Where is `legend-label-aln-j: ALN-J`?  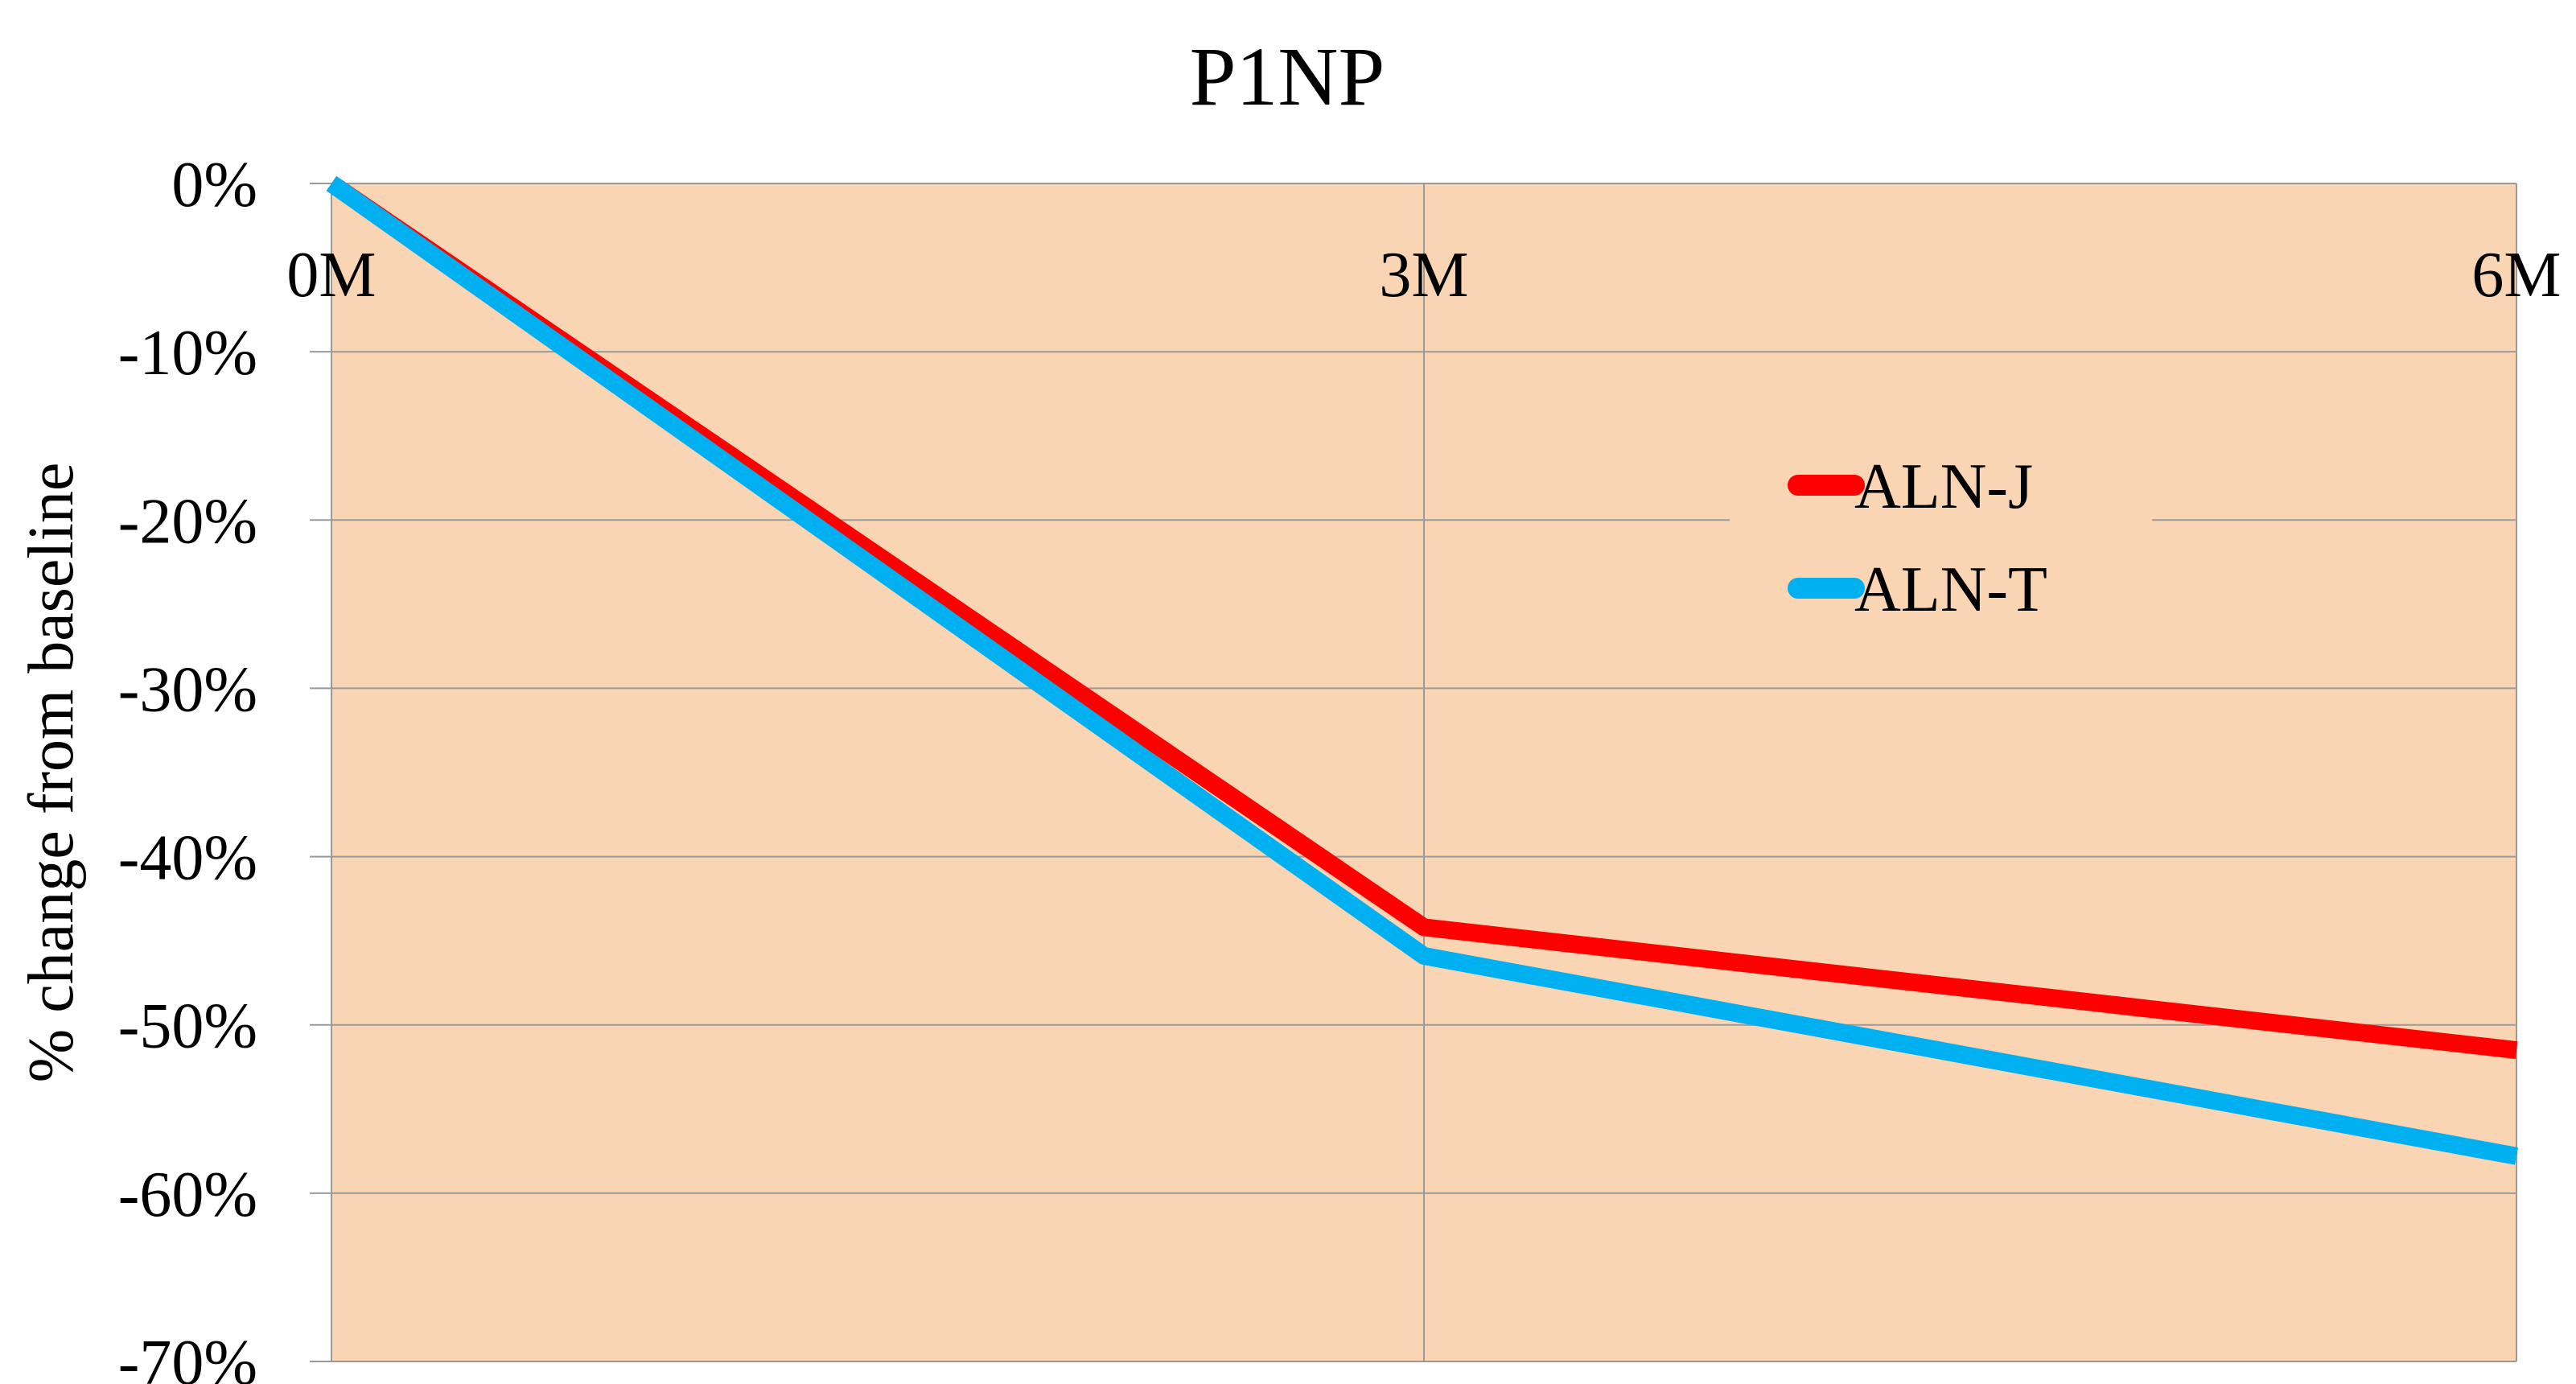
legend-label-aln-j: ALN-J is located at coordinates (1943, 487).